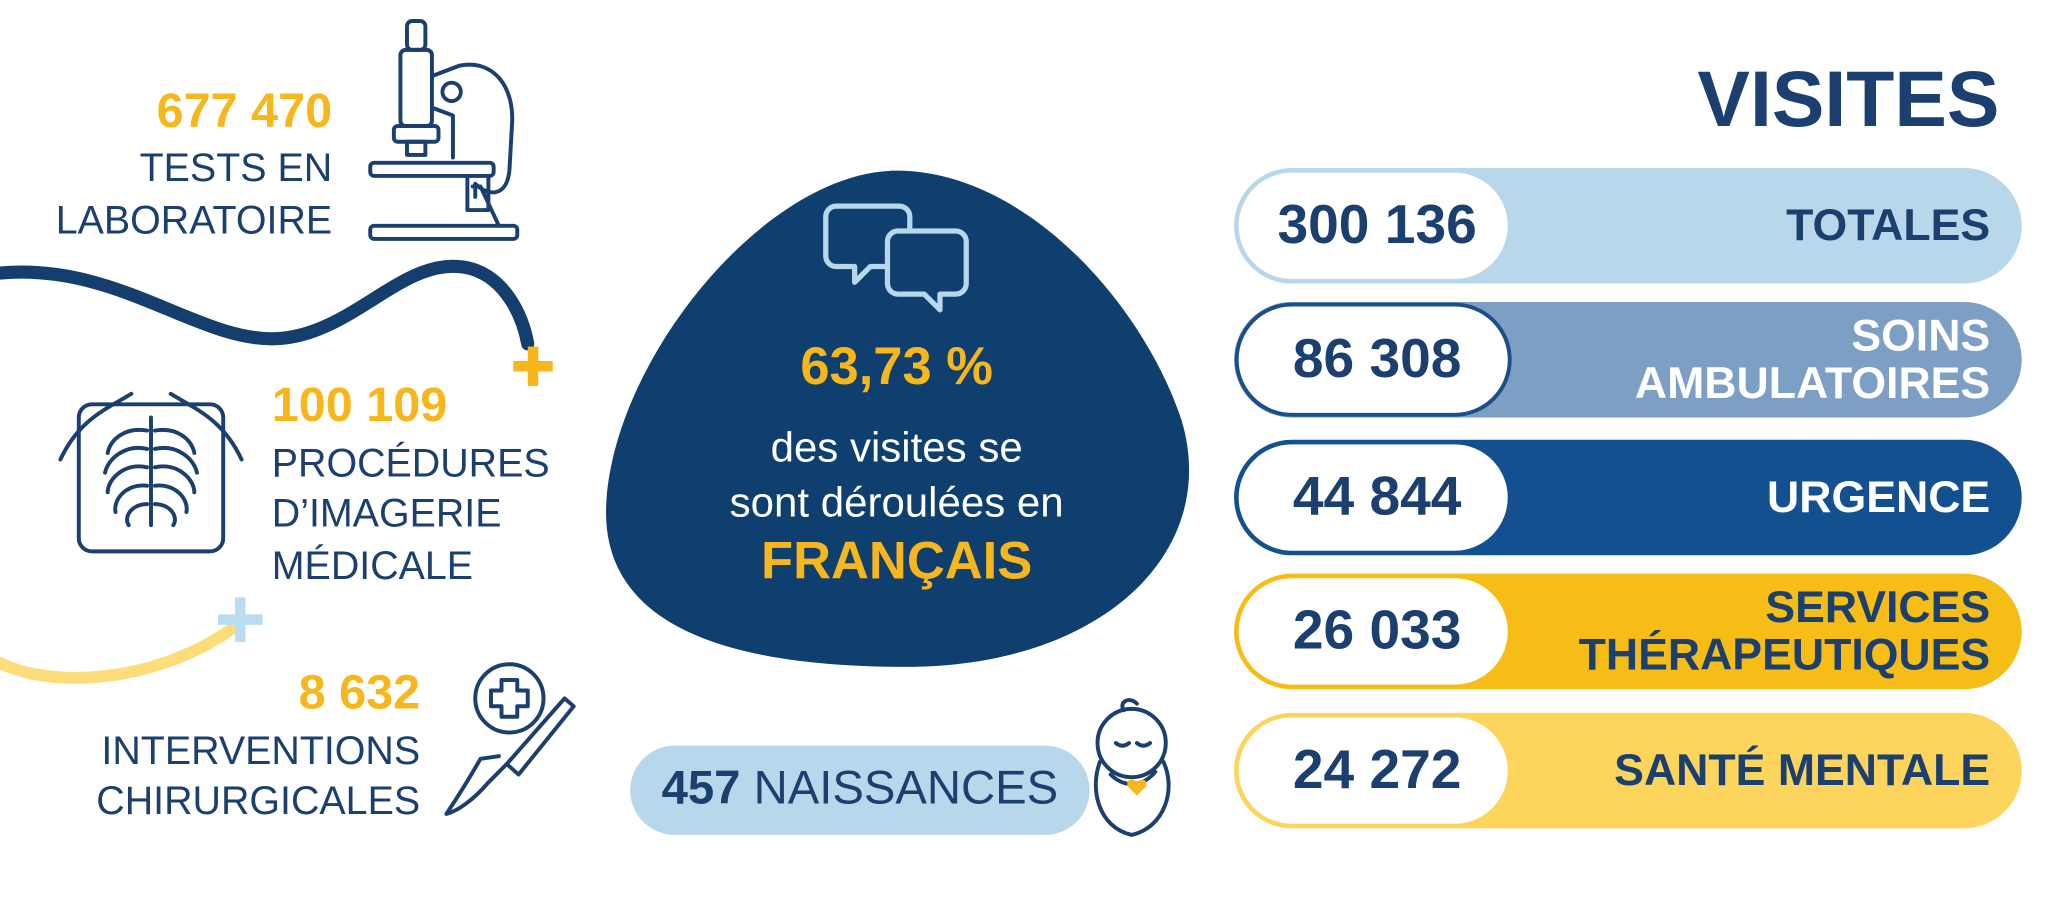 Image resolution: width=2048 pixels, height=920 pixels. I want to click on microscope-icon, so click(444, 130).